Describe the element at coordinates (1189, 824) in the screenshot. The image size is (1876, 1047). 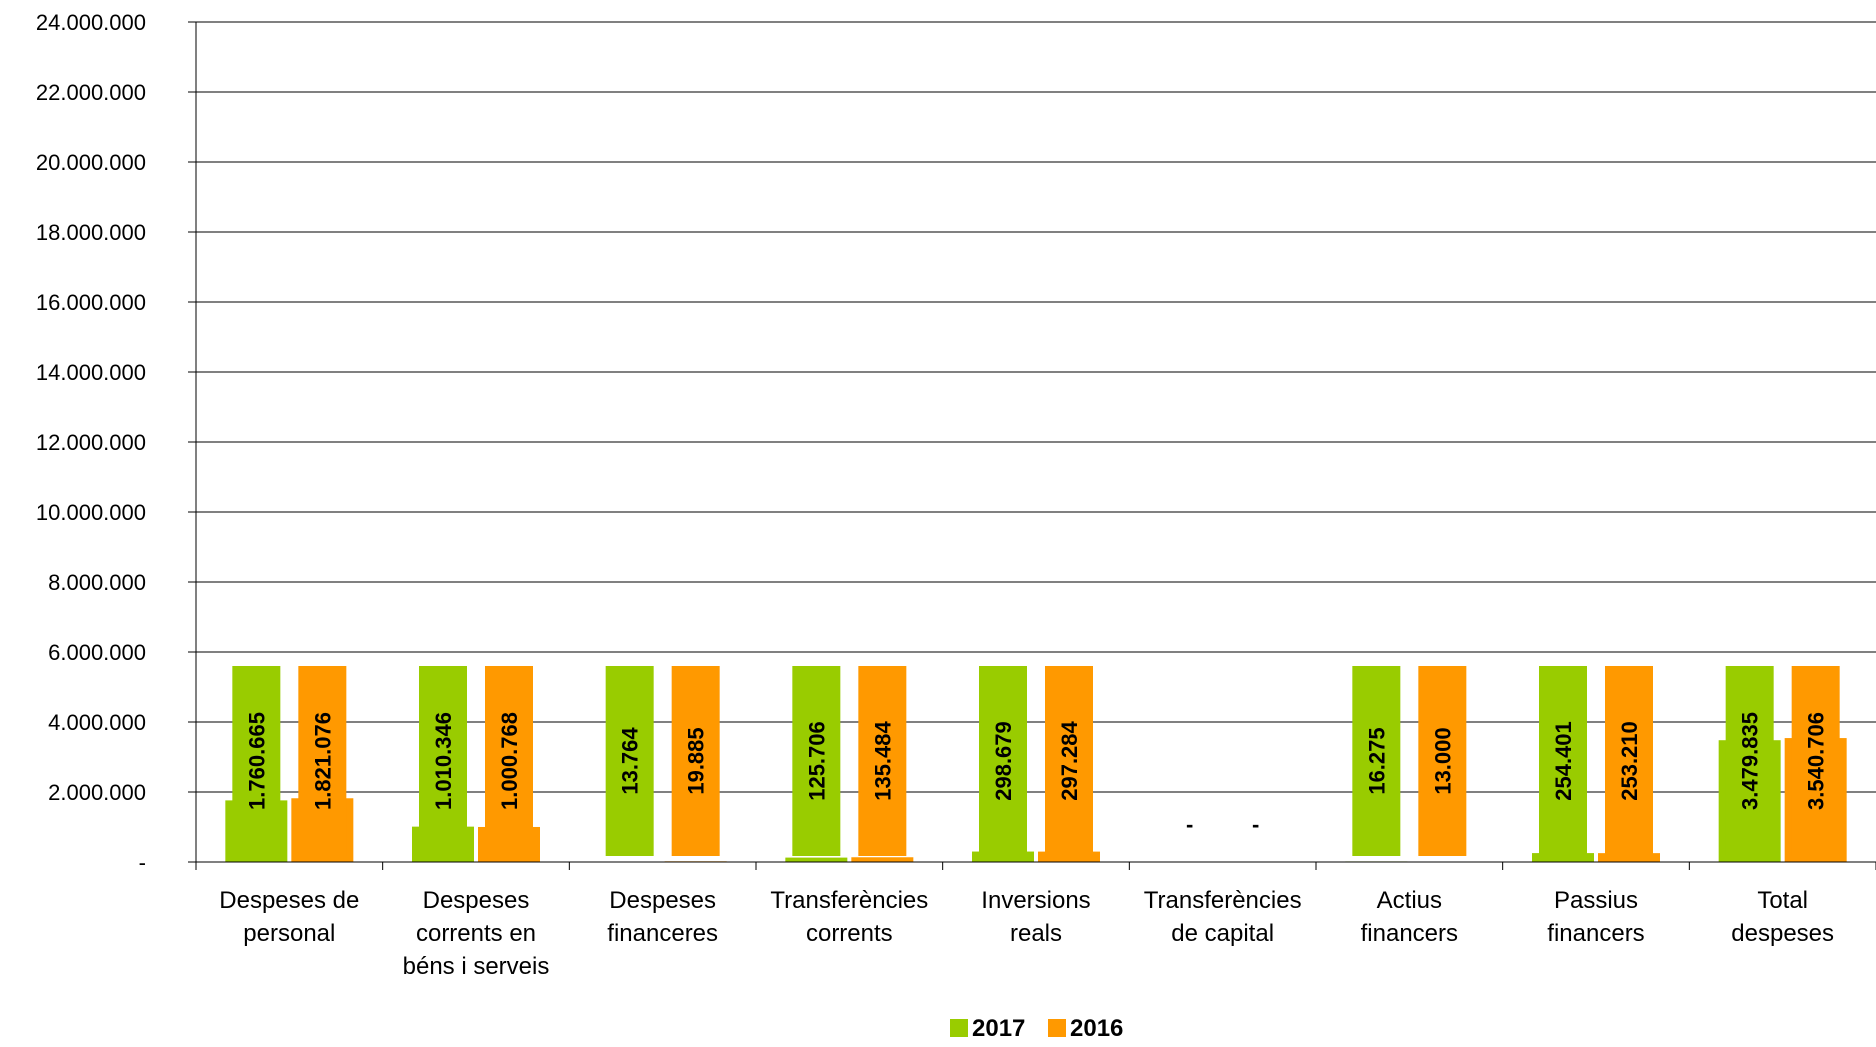
I see `data-label-2017: -` at that location.